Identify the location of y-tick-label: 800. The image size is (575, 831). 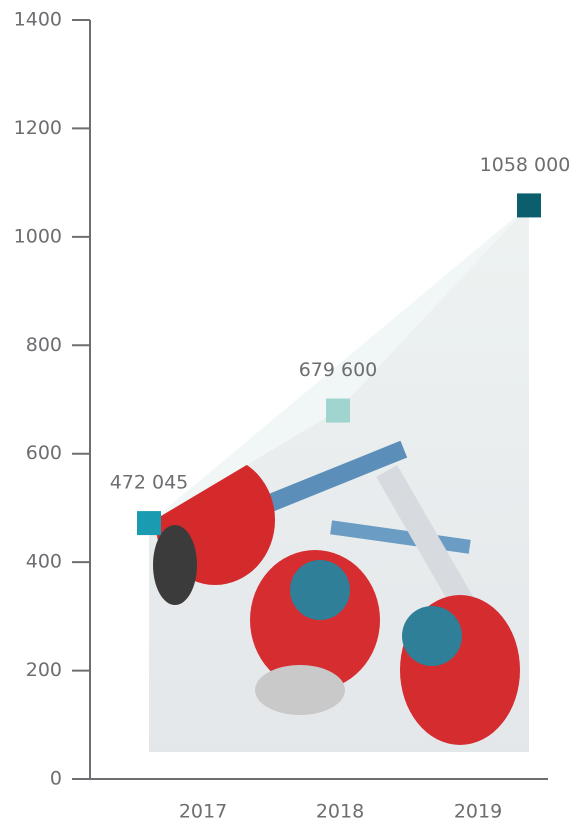
(44, 345).